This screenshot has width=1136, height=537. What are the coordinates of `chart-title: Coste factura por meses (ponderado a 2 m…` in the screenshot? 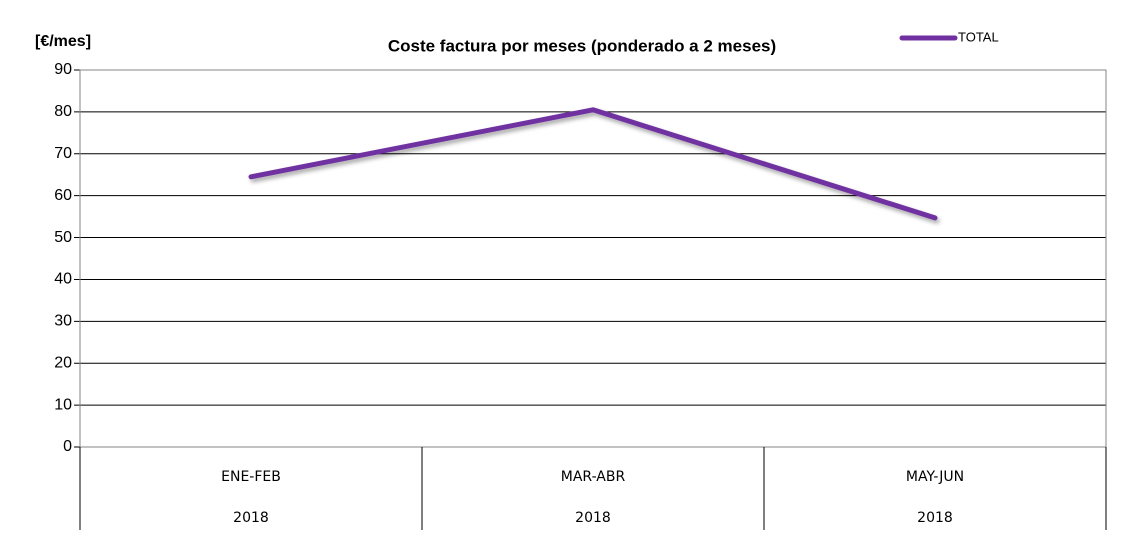 It's located at (582, 45).